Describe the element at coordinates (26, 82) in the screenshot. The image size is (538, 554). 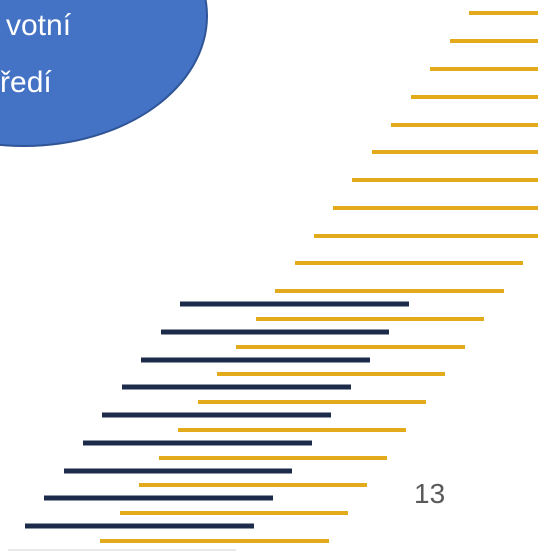
I see `callout-line-2: ostředí` at that location.